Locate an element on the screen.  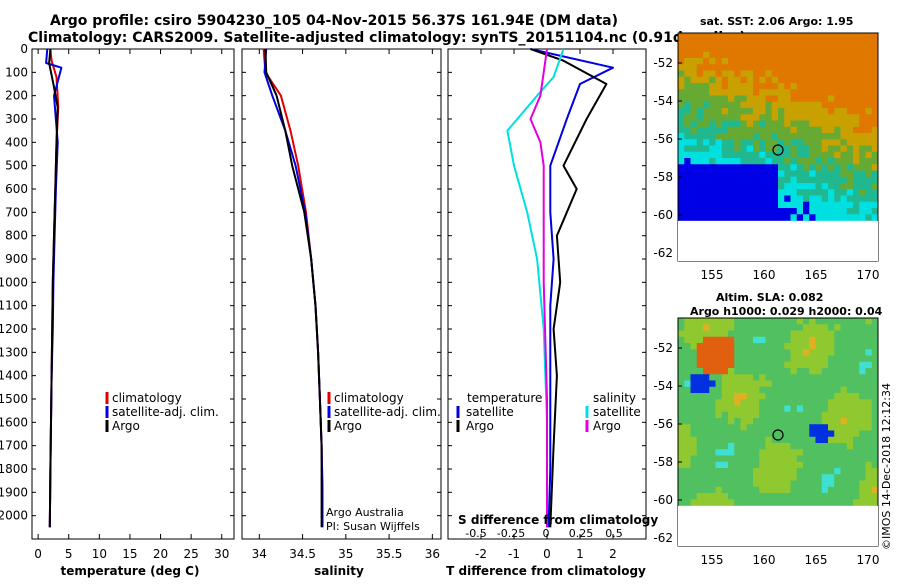
series-line-argo is located at coordinates (53, 288).